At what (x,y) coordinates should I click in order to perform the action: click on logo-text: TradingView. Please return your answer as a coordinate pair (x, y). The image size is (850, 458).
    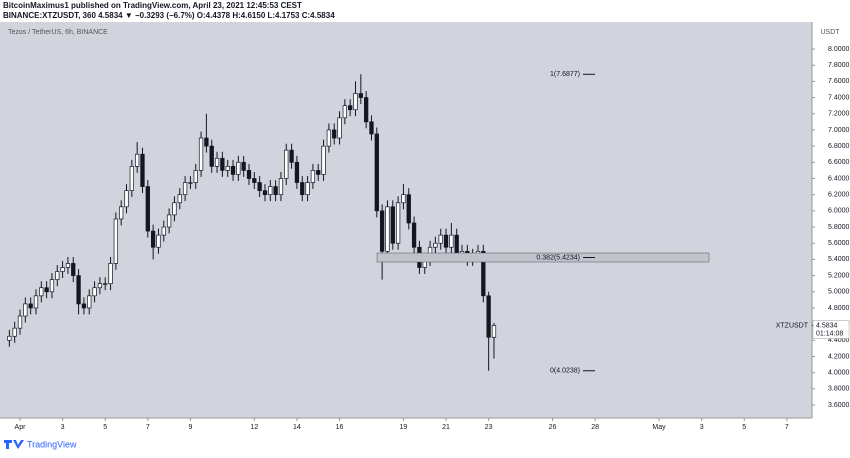
    Looking at the image, I should click on (52, 444).